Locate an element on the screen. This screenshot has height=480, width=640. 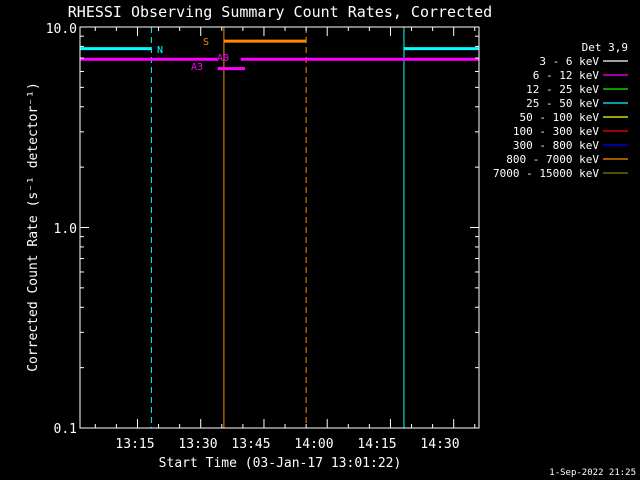
legend-label: 800 - 7000 keV is located at coordinates (552, 159).